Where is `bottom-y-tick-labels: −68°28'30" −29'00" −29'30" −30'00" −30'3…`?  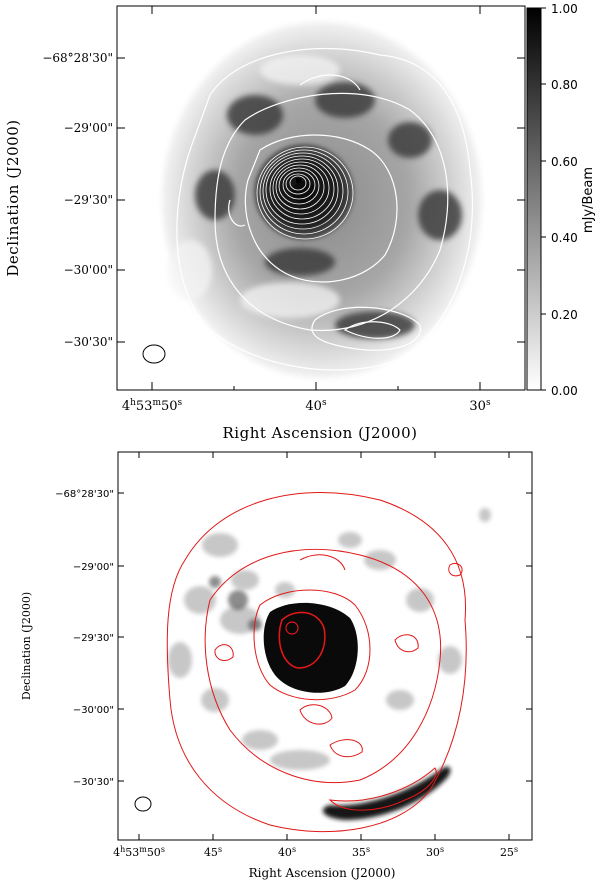
bottom-y-tick-labels: −68°28'30" −29'00" −29'30" −30'00" −30'3… is located at coordinates (84, 638).